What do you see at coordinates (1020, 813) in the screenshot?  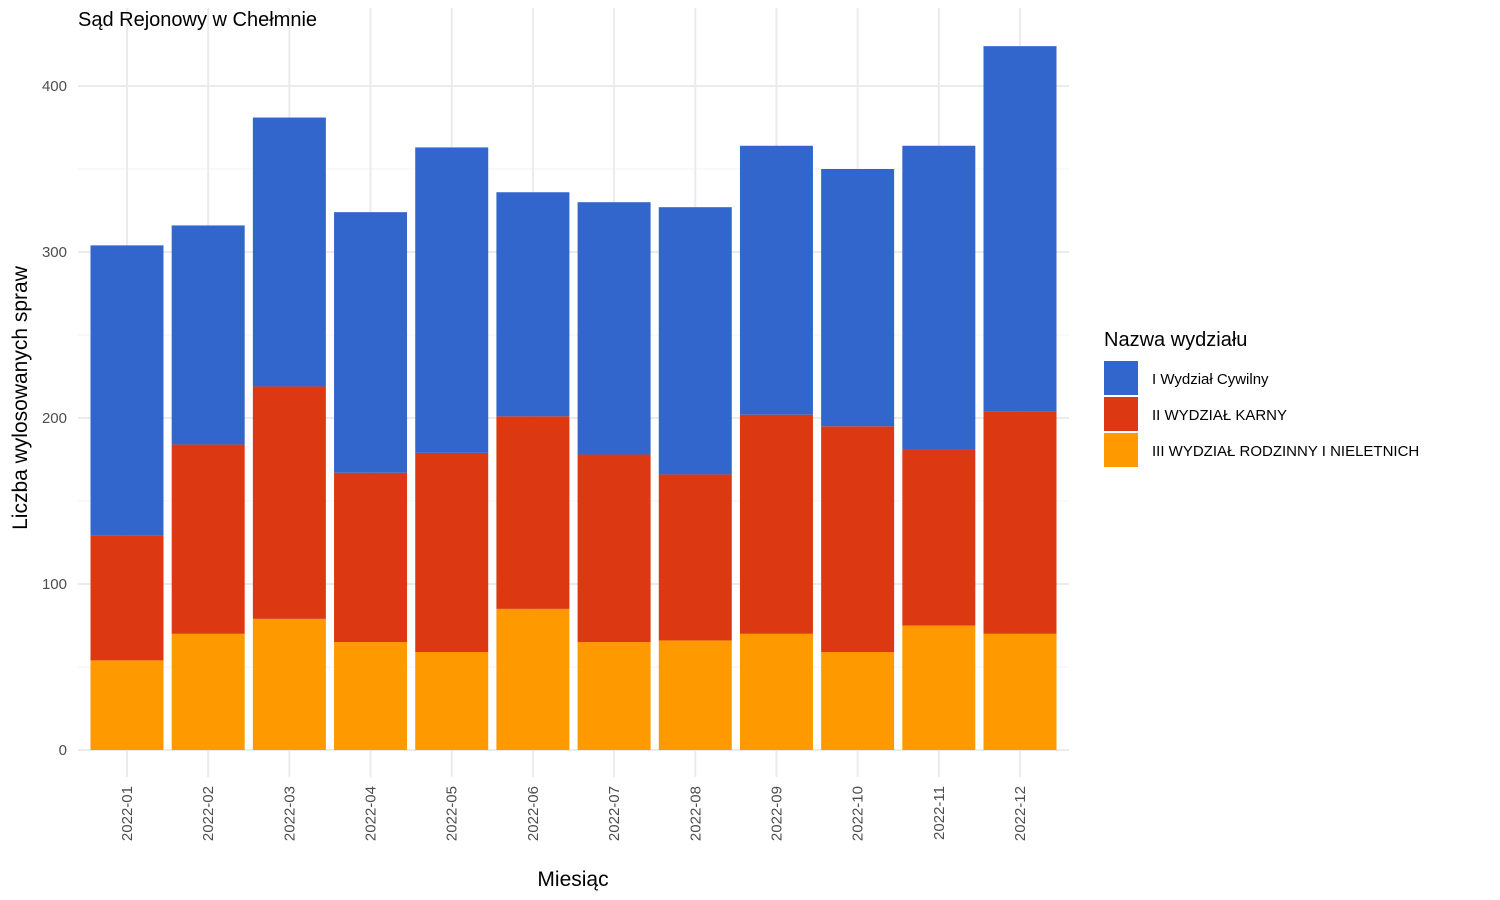 I see `x-tick-label: 2022-12` at bounding box center [1020, 813].